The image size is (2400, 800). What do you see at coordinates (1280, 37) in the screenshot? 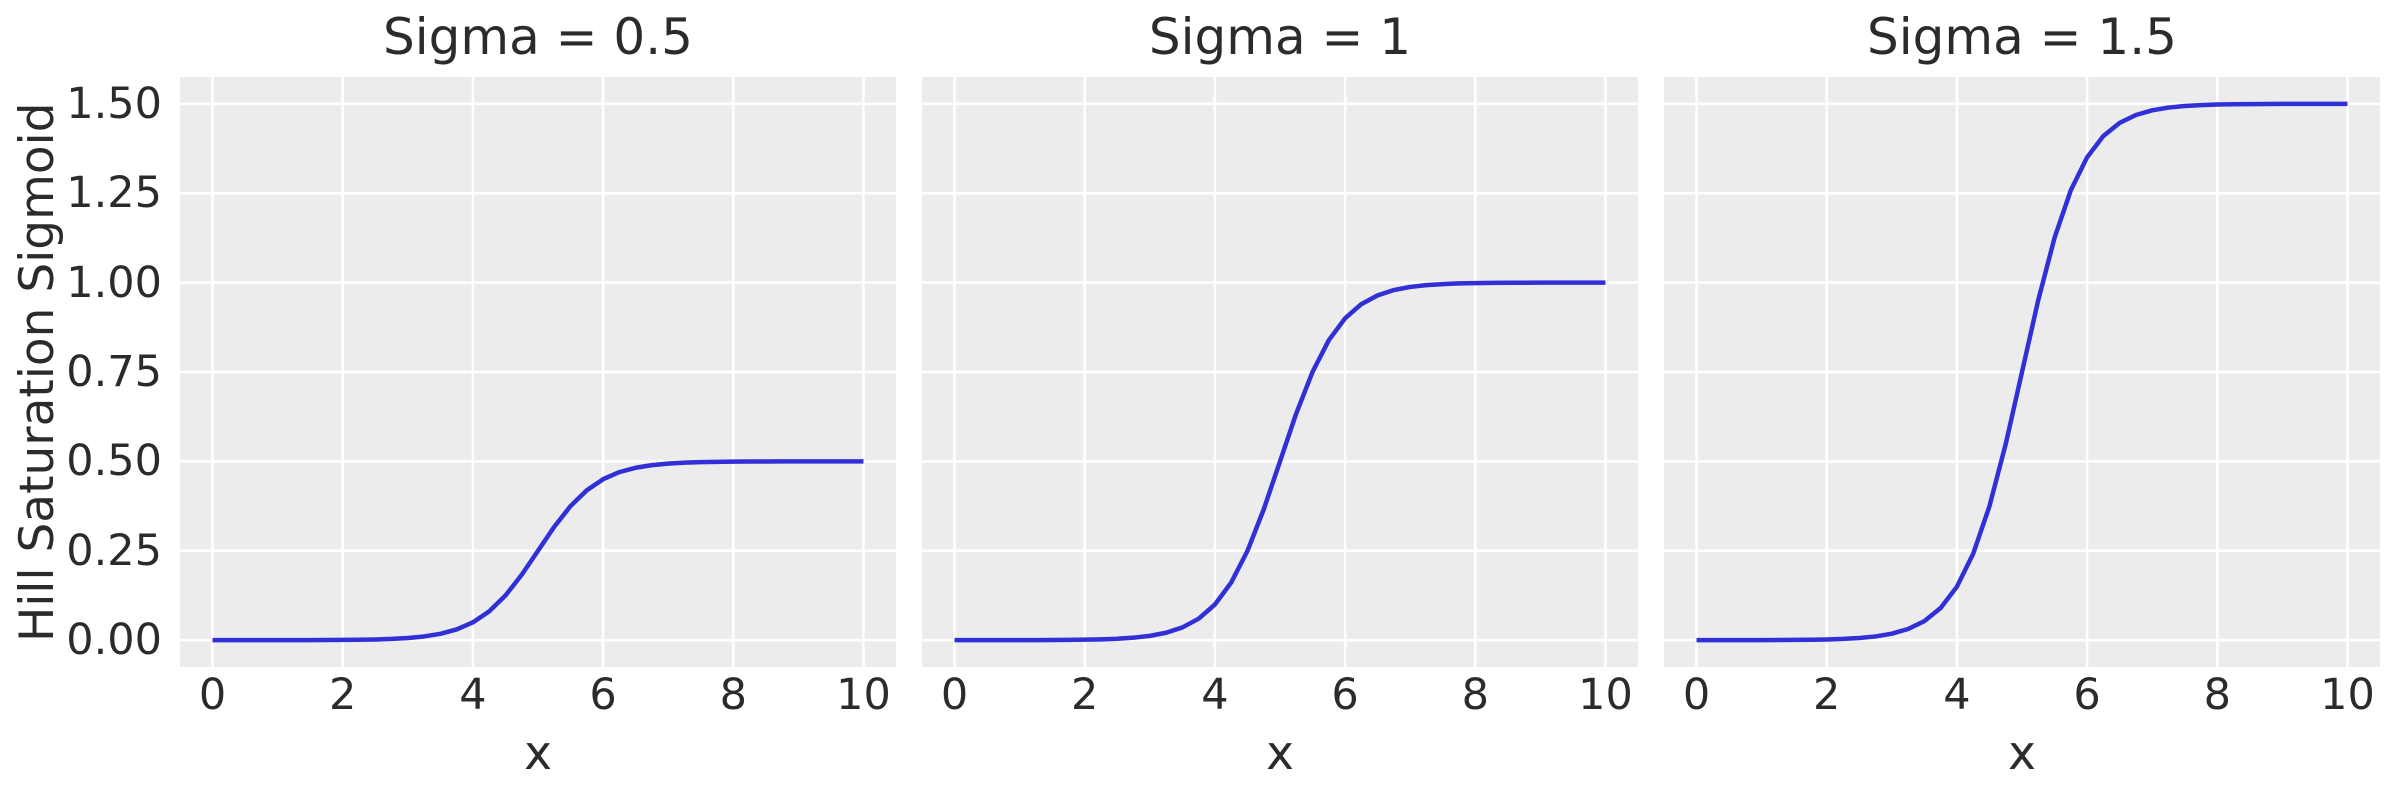
I see `plot-title: Sigma = 1` at bounding box center [1280, 37].